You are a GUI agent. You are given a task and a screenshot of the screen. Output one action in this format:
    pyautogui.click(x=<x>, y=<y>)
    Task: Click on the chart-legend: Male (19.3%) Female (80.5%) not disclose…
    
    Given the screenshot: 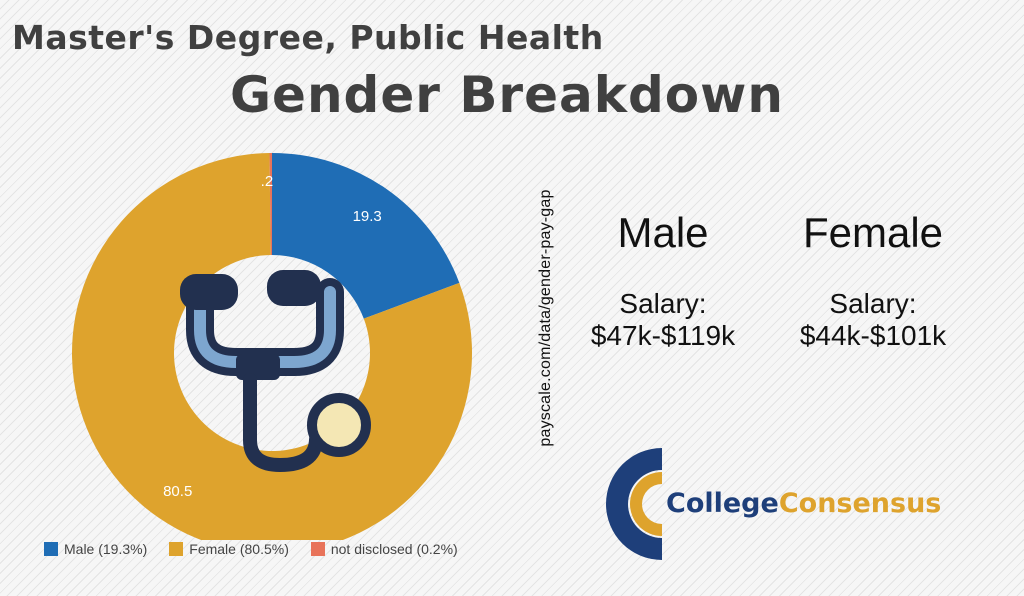 What is the action you would take?
    pyautogui.click(x=251, y=549)
    